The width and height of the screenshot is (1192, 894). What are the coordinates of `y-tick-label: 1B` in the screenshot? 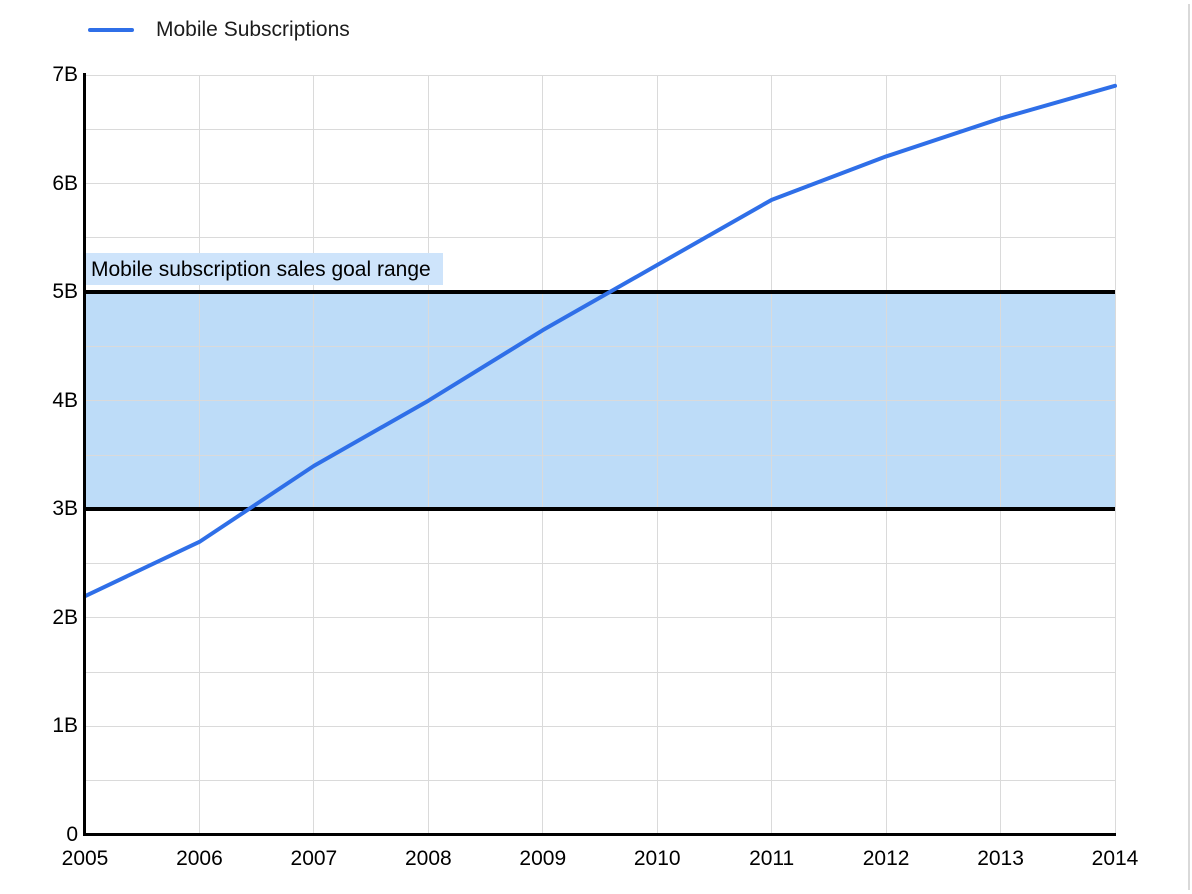 It's located at (65, 726).